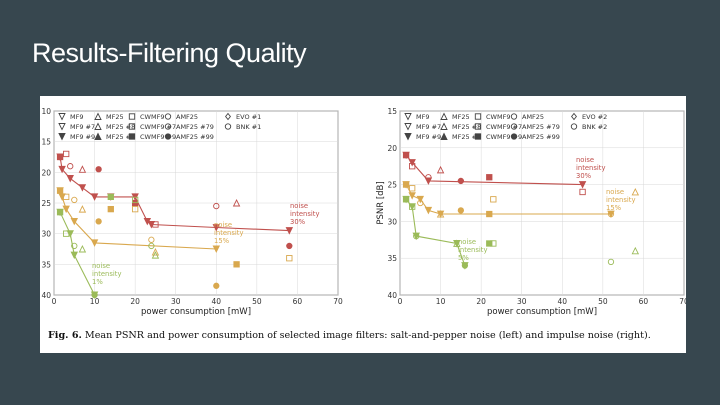 The width and height of the screenshot is (720, 405). I want to click on y-tick-label: 40, so click(392, 295).